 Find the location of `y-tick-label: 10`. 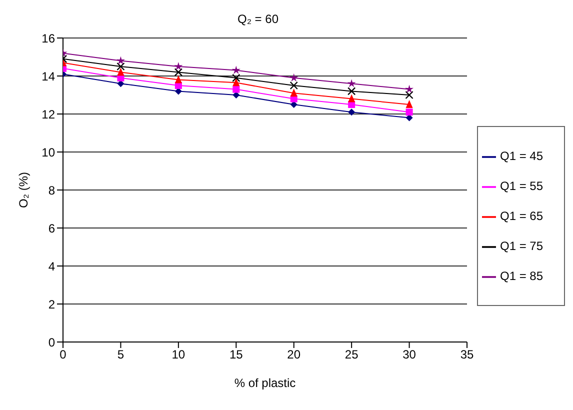

y-tick-label: 10 is located at coordinates (49, 152).